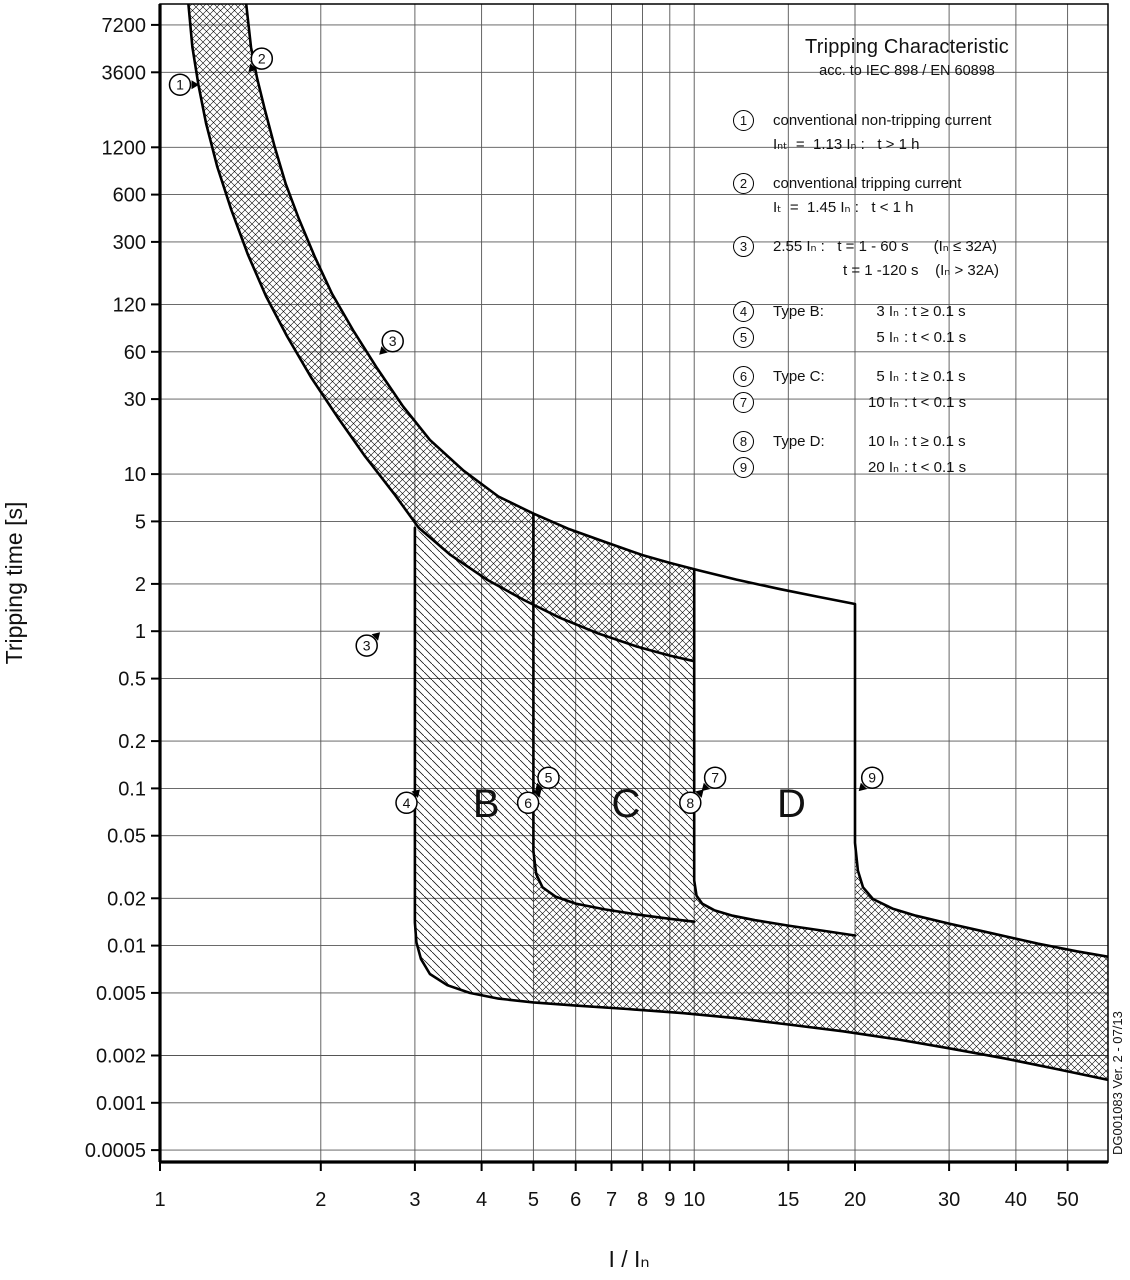 The image size is (1130, 1280). I want to click on type-c-region, so click(614, 763).